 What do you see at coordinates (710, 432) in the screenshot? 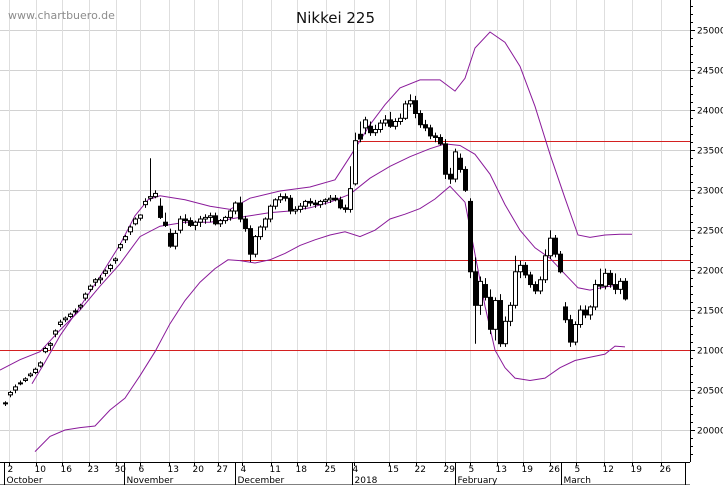
I see `y-tick-label: 20000` at bounding box center [710, 432].